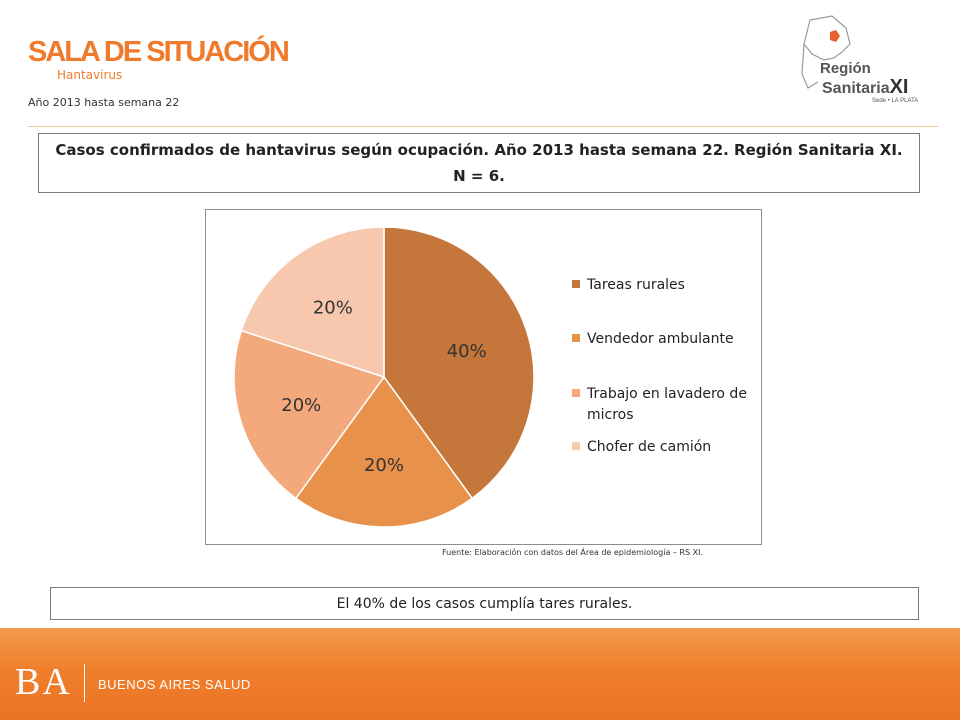 This screenshot has height=720, width=960. Describe the element at coordinates (301, 405) in the screenshot. I see `pie-data-label-2: 20%` at that location.